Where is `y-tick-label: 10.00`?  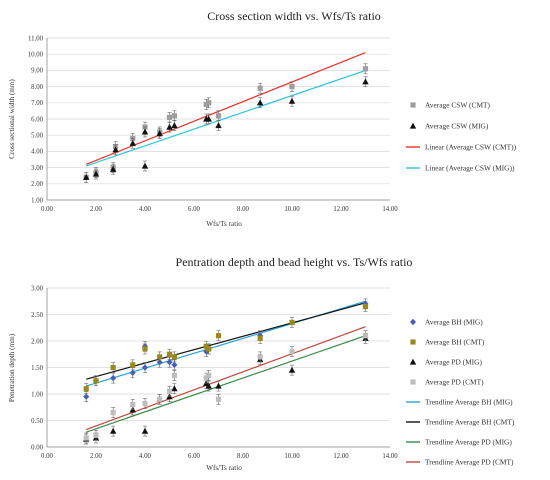
y-tick-label: 10.00 is located at coordinates (36, 55).